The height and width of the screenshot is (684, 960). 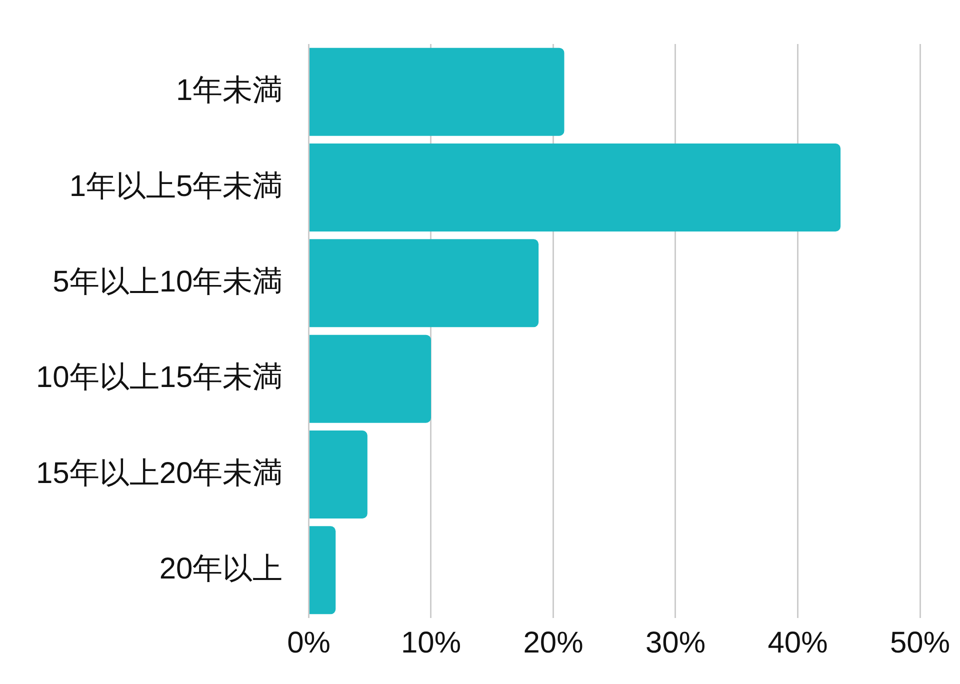 I want to click on x-tick-label: 20%, so click(x=553, y=643).